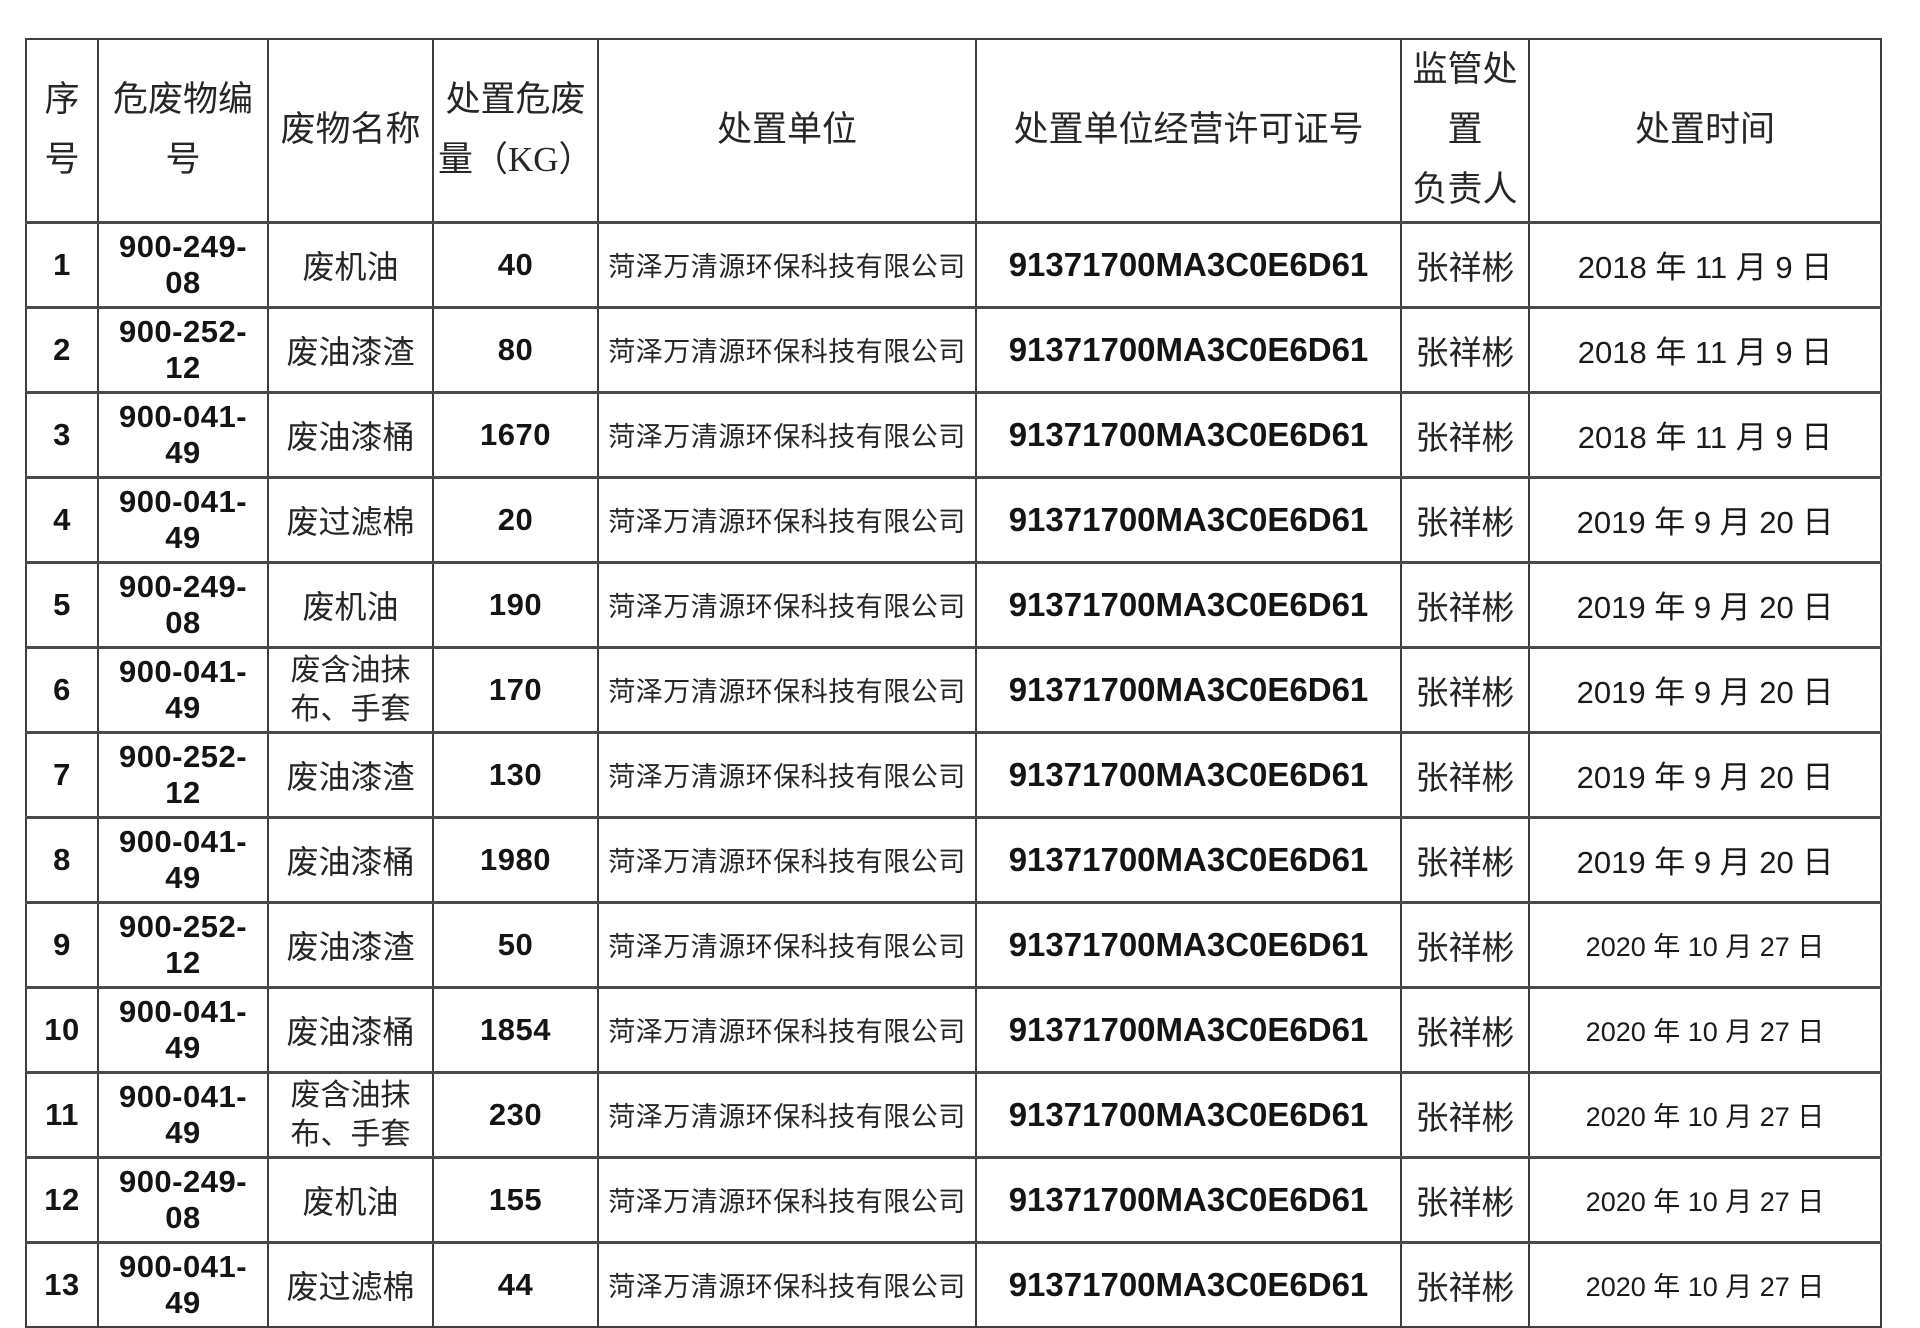 Image resolution: width=1920 pixels, height=1328 pixels. Describe the element at coordinates (515, 1284) in the screenshot. I see `cell-amount: 44` at that location.